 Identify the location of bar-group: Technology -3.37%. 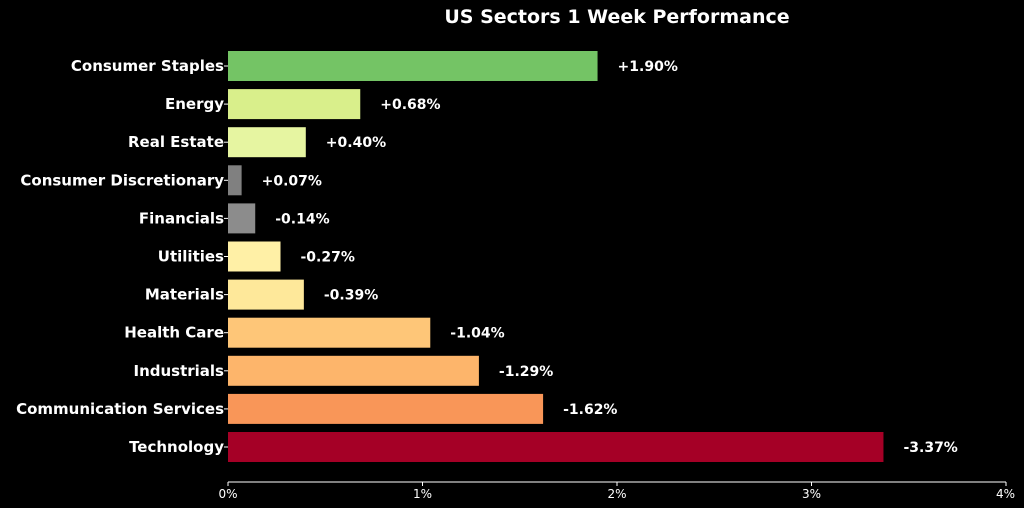
(543, 447).